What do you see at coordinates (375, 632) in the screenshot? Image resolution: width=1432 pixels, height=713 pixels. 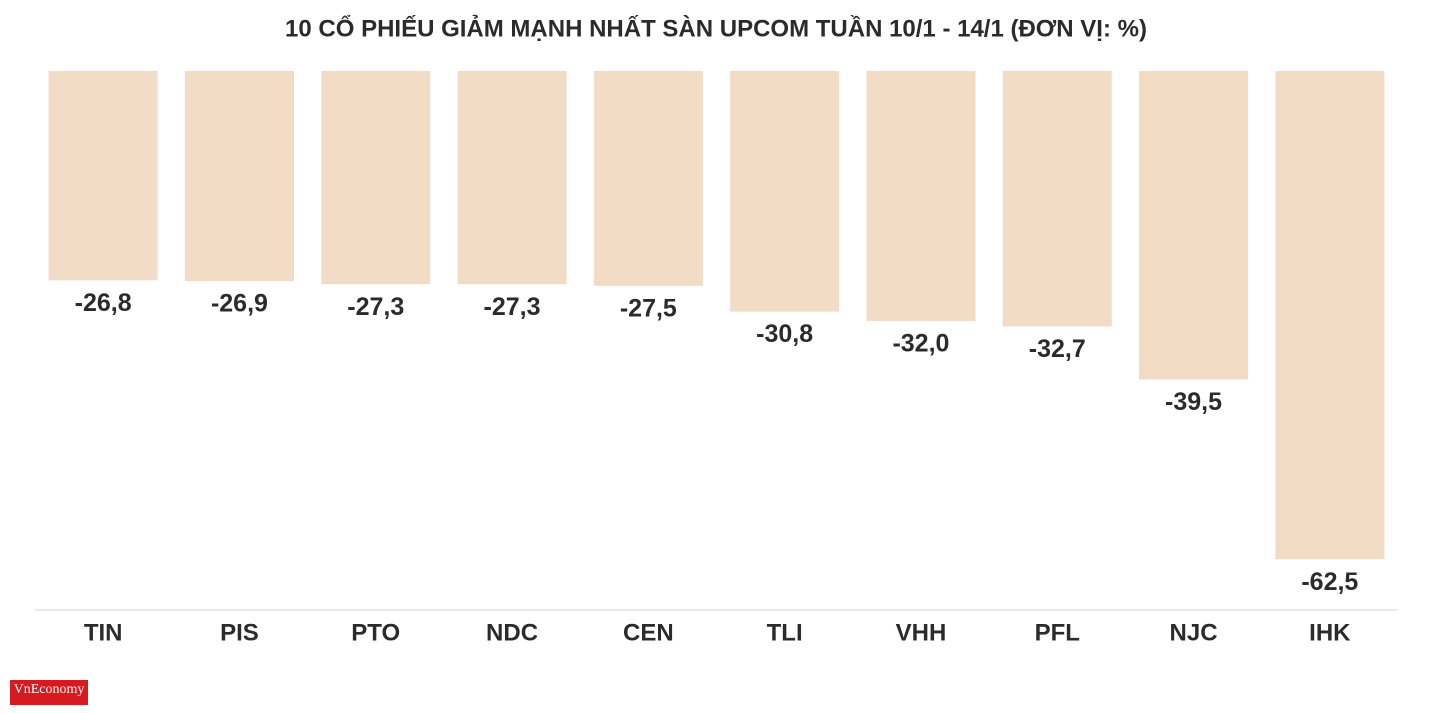 I see `x-tick-label: PTO` at bounding box center [375, 632].